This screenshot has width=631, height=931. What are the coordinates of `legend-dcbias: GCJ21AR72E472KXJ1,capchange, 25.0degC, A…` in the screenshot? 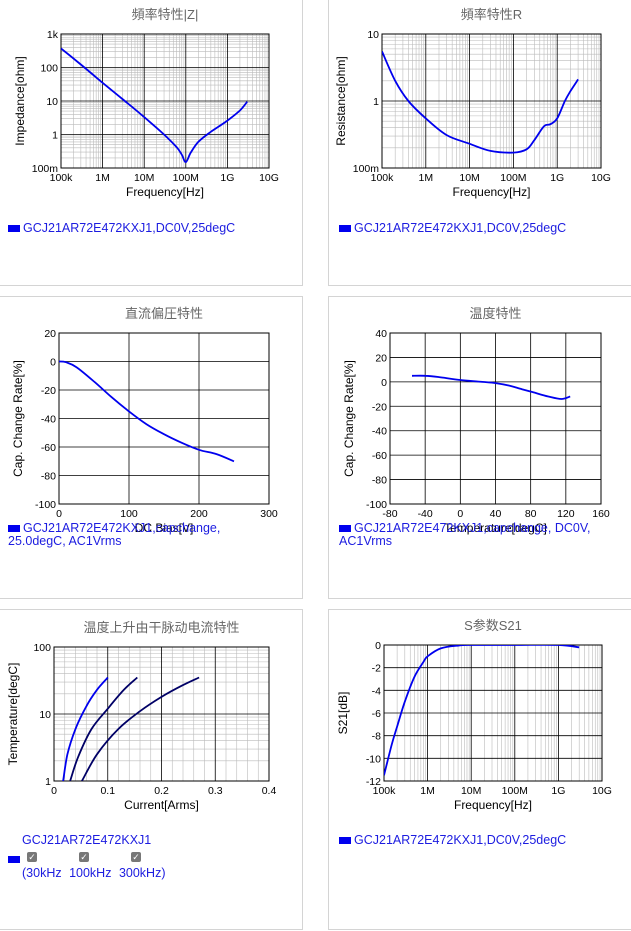 It's located at (114, 535).